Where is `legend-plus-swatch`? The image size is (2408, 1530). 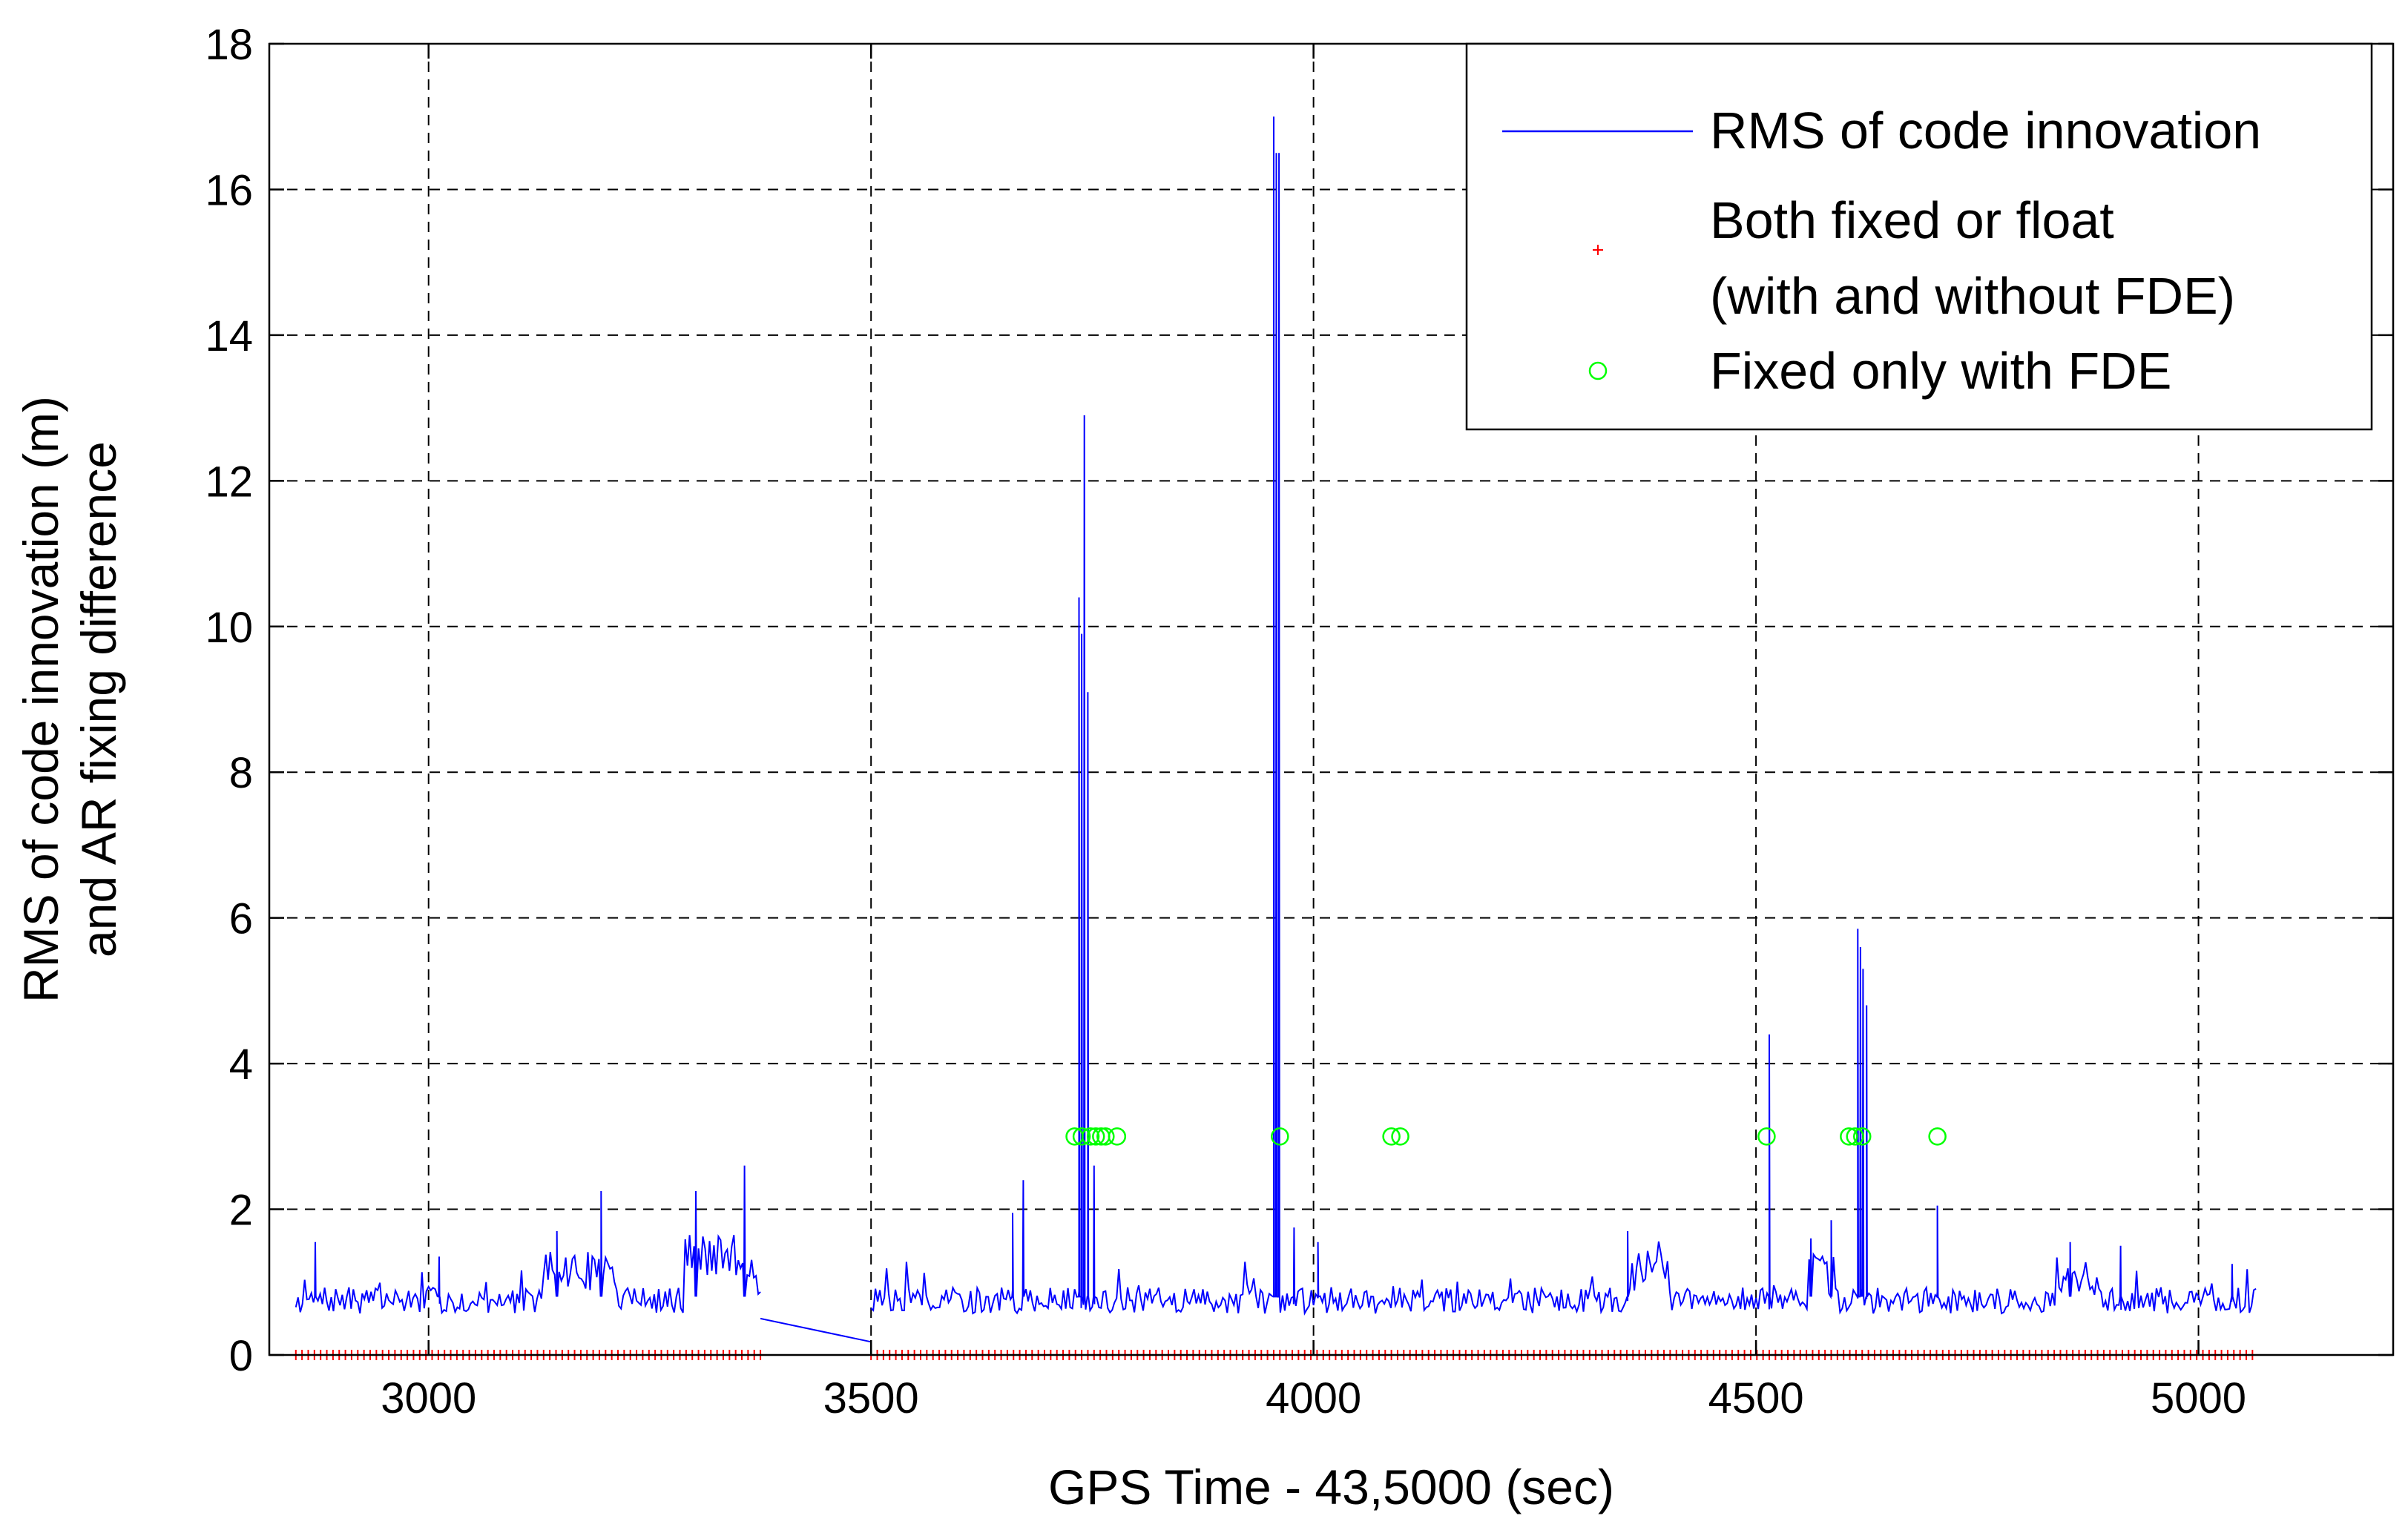 legend-plus-swatch is located at coordinates (1598, 250).